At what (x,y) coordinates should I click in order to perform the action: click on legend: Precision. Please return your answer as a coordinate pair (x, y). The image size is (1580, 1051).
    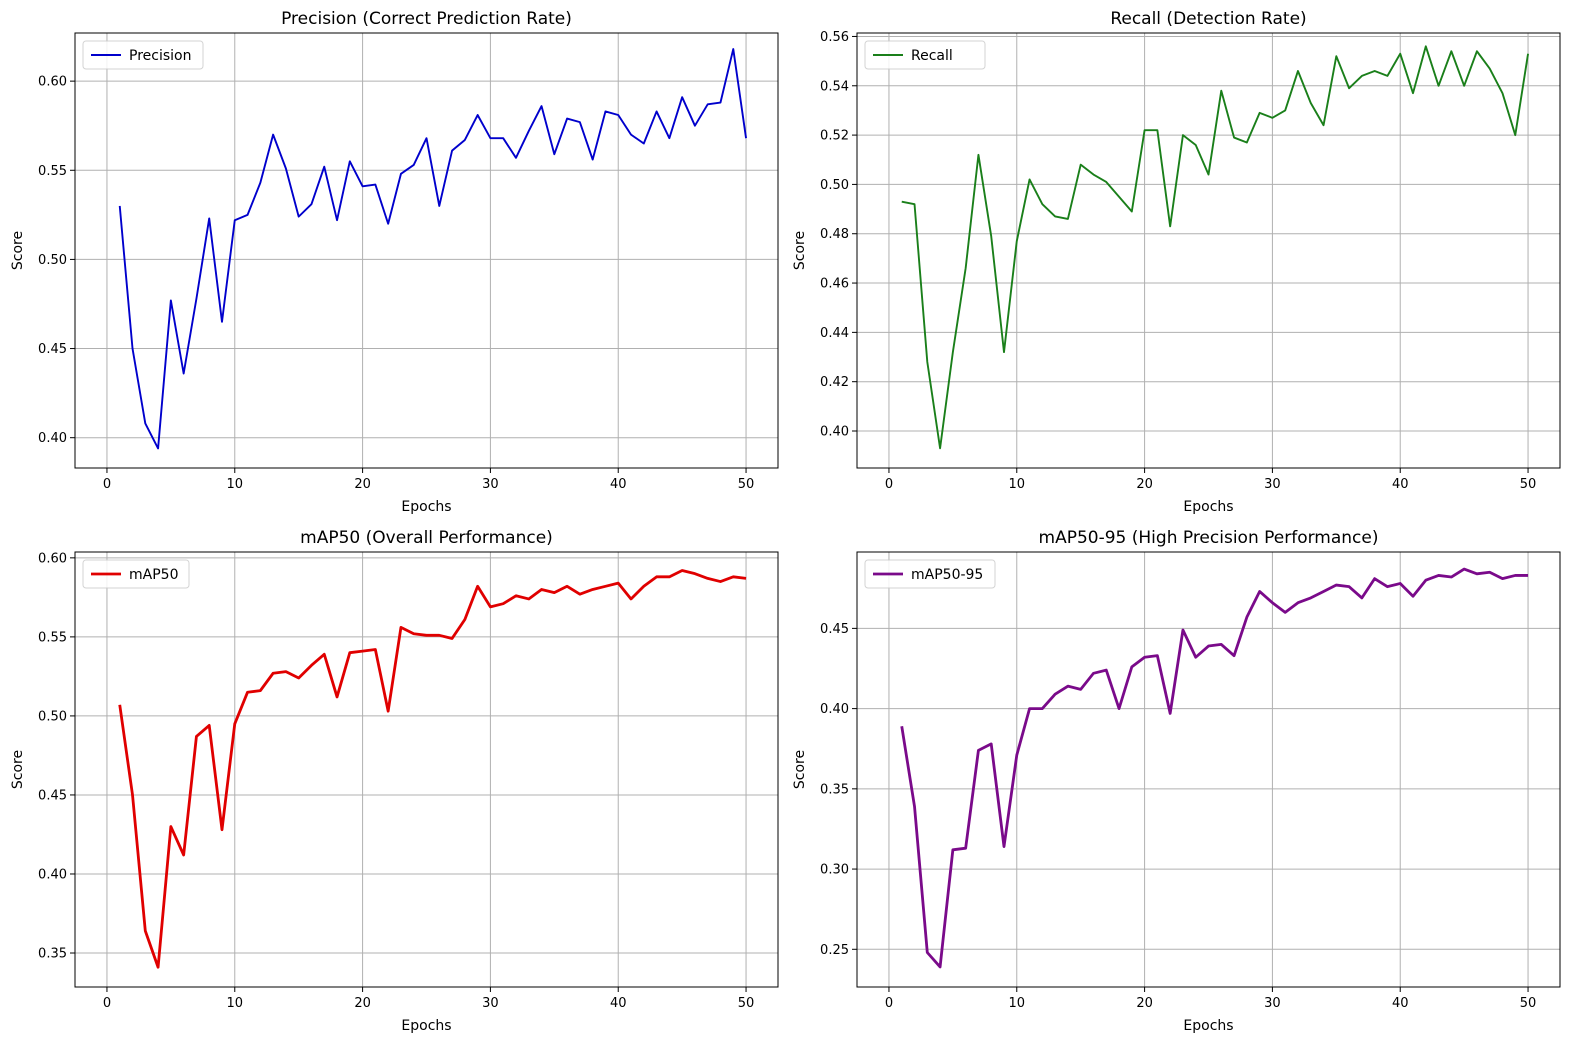
    Looking at the image, I should click on (143, 55).